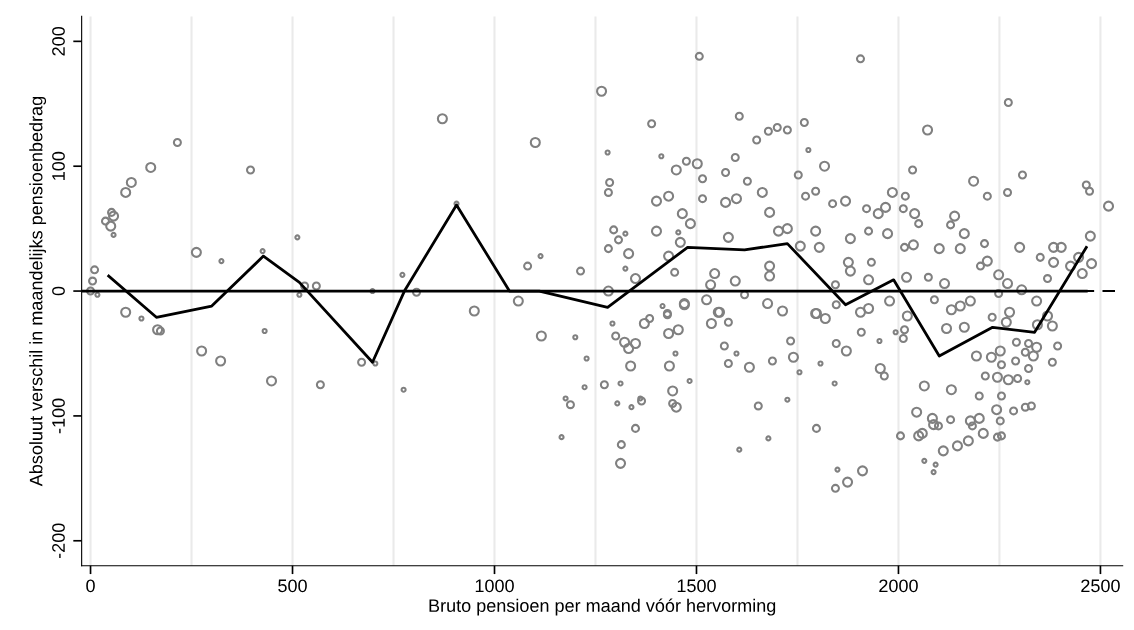 This screenshot has width=1134, height=630. Describe the element at coordinates (58, 541) in the screenshot. I see `y-tick-label: -200` at that location.